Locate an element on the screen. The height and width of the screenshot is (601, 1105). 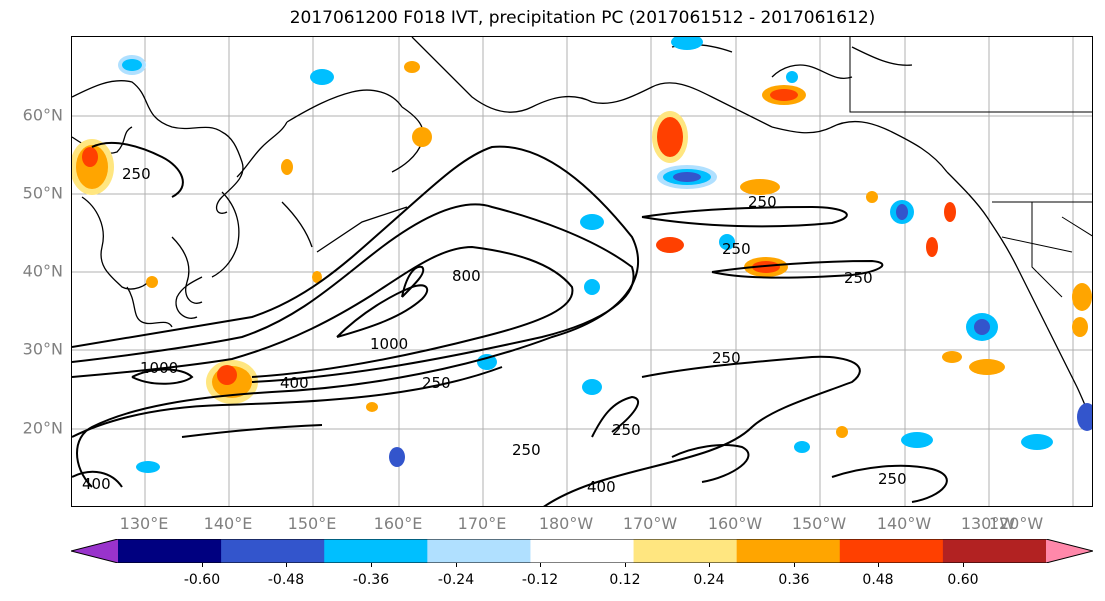
lat-label: 50°N is located at coordinates (42, 193).